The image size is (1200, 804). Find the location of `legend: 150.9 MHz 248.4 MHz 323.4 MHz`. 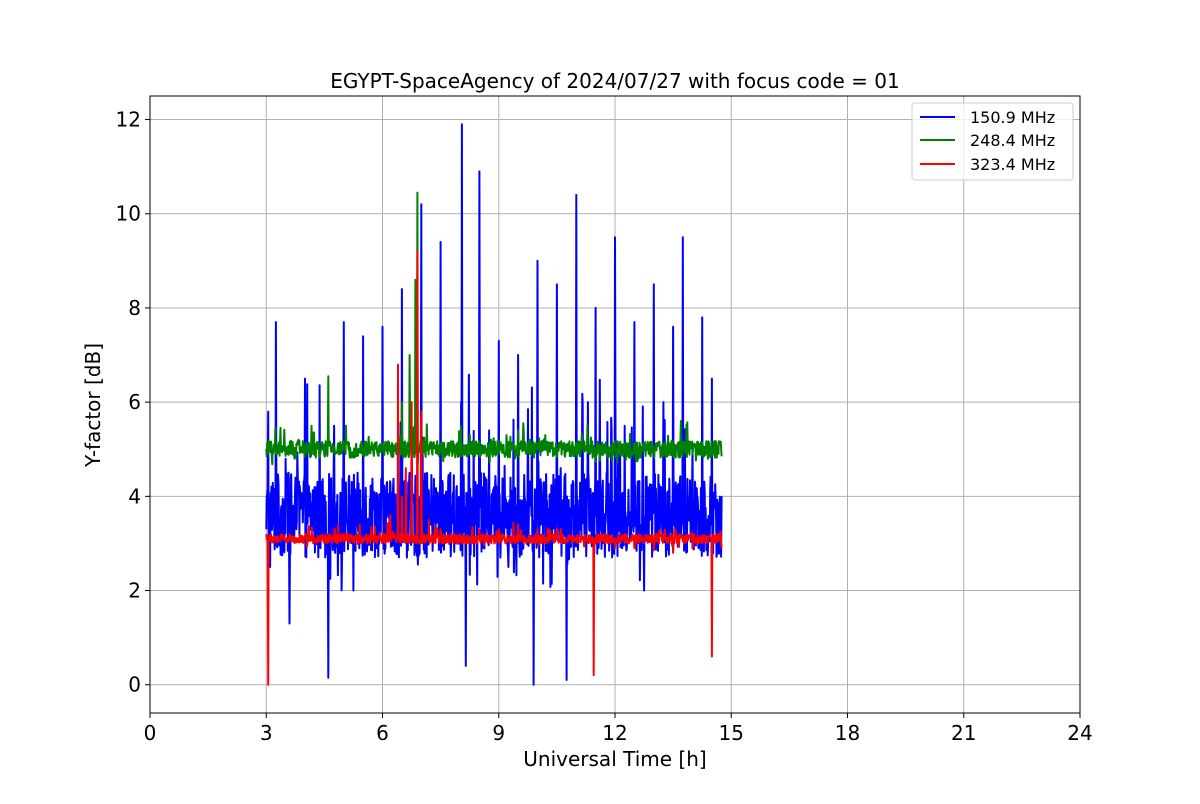

legend: 150.9 MHz 248.4 MHz 323.4 MHz is located at coordinates (992, 141).